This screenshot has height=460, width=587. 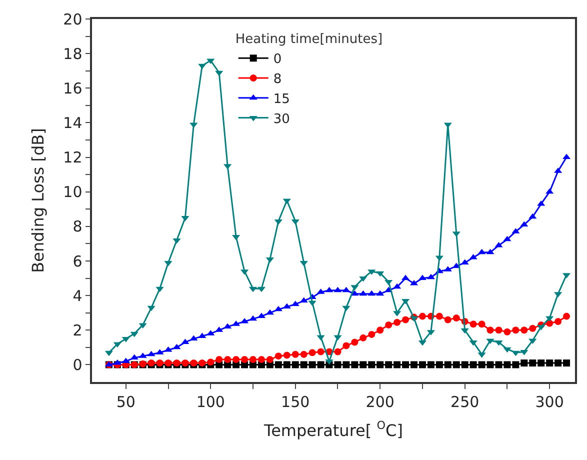 I want to click on legend-label: 15, so click(x=281, y=99).